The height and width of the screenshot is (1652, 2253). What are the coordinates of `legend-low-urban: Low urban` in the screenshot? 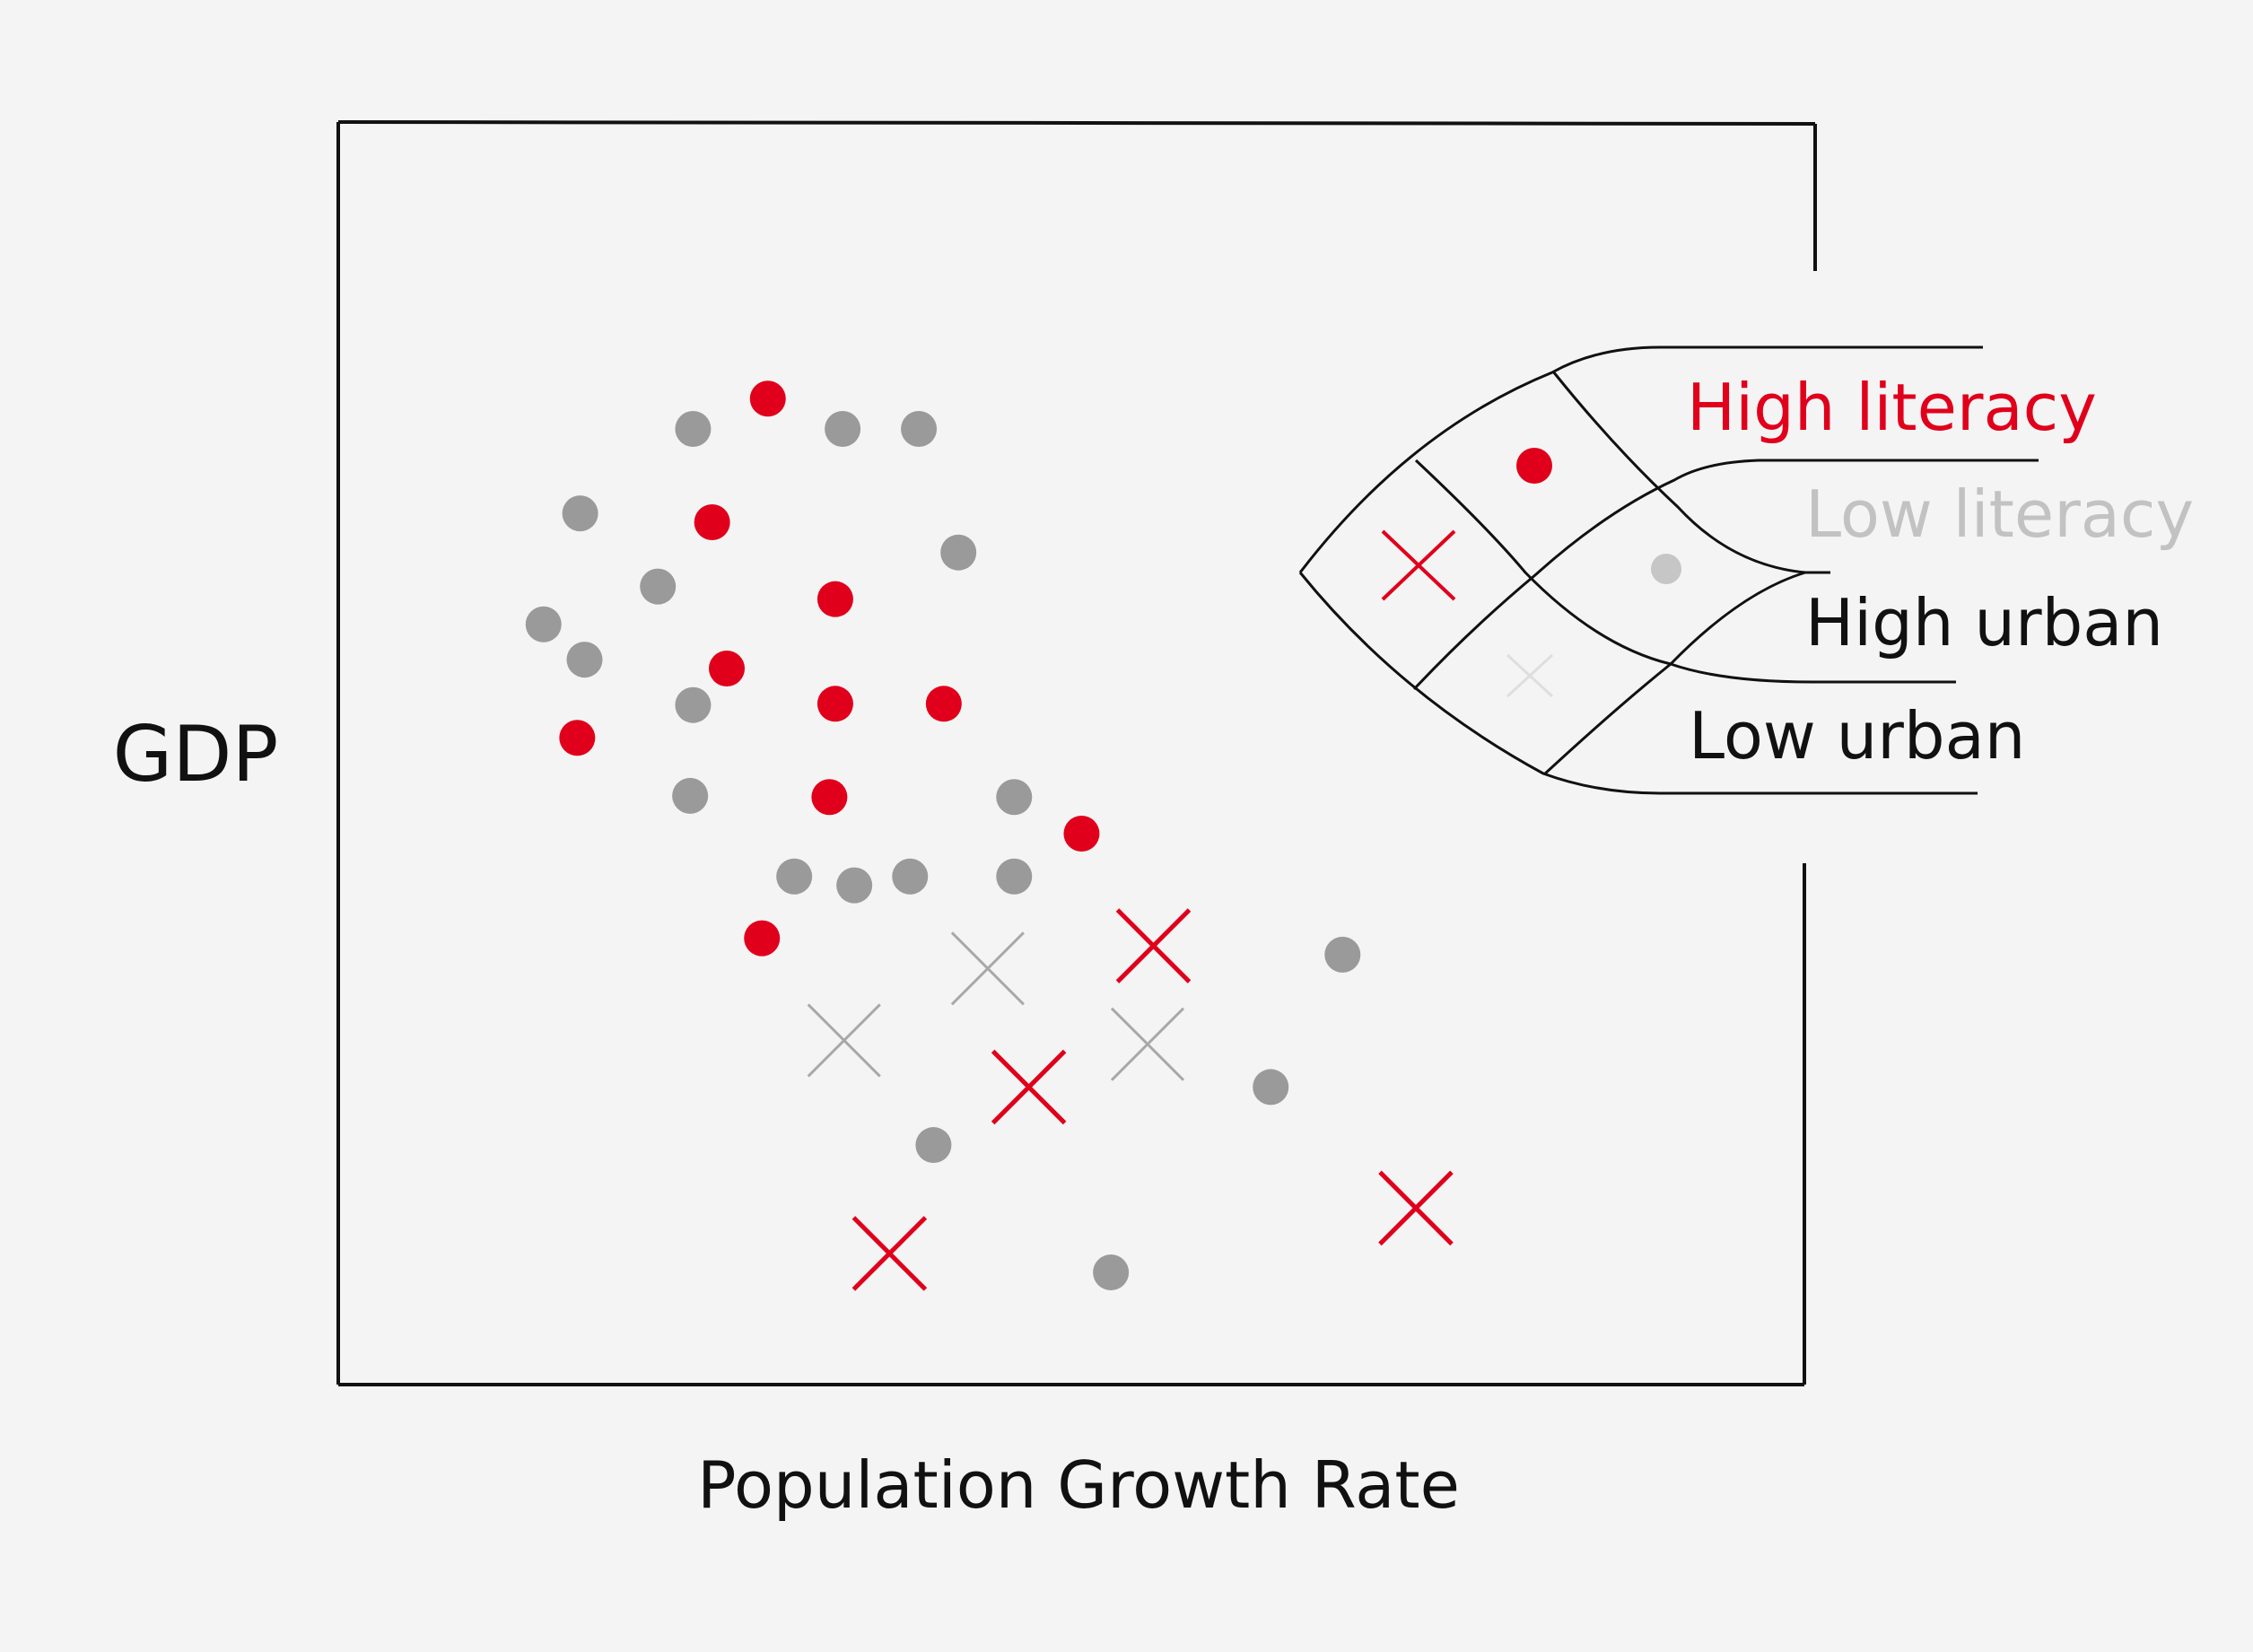 It's located at (1857, 736).